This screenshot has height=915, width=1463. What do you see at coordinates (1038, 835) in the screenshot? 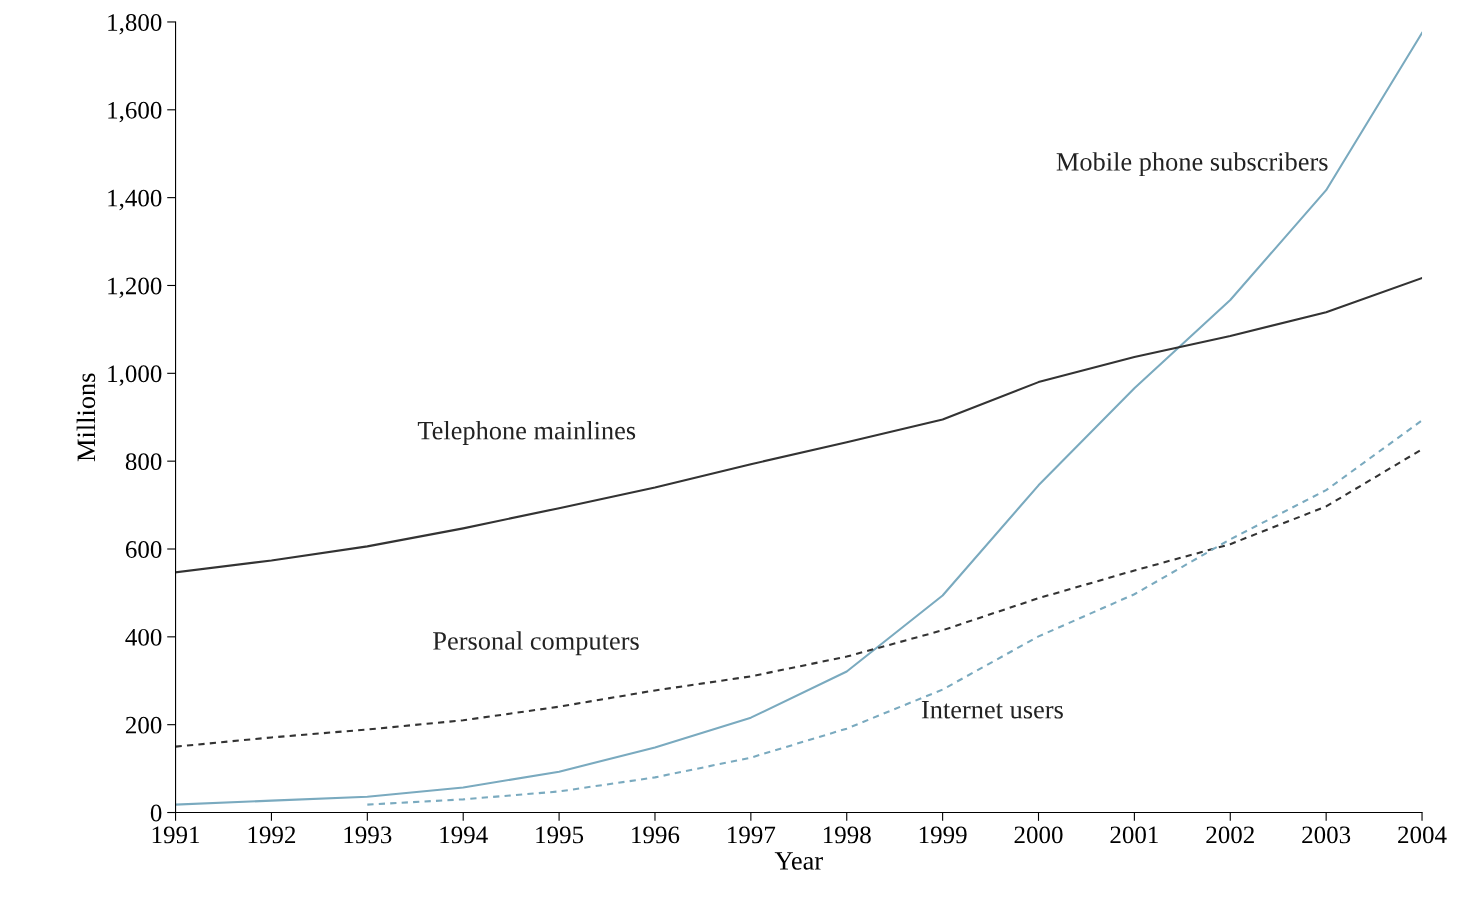
I see `x-tick-label: 2000` at bounding box center [1038, 835].